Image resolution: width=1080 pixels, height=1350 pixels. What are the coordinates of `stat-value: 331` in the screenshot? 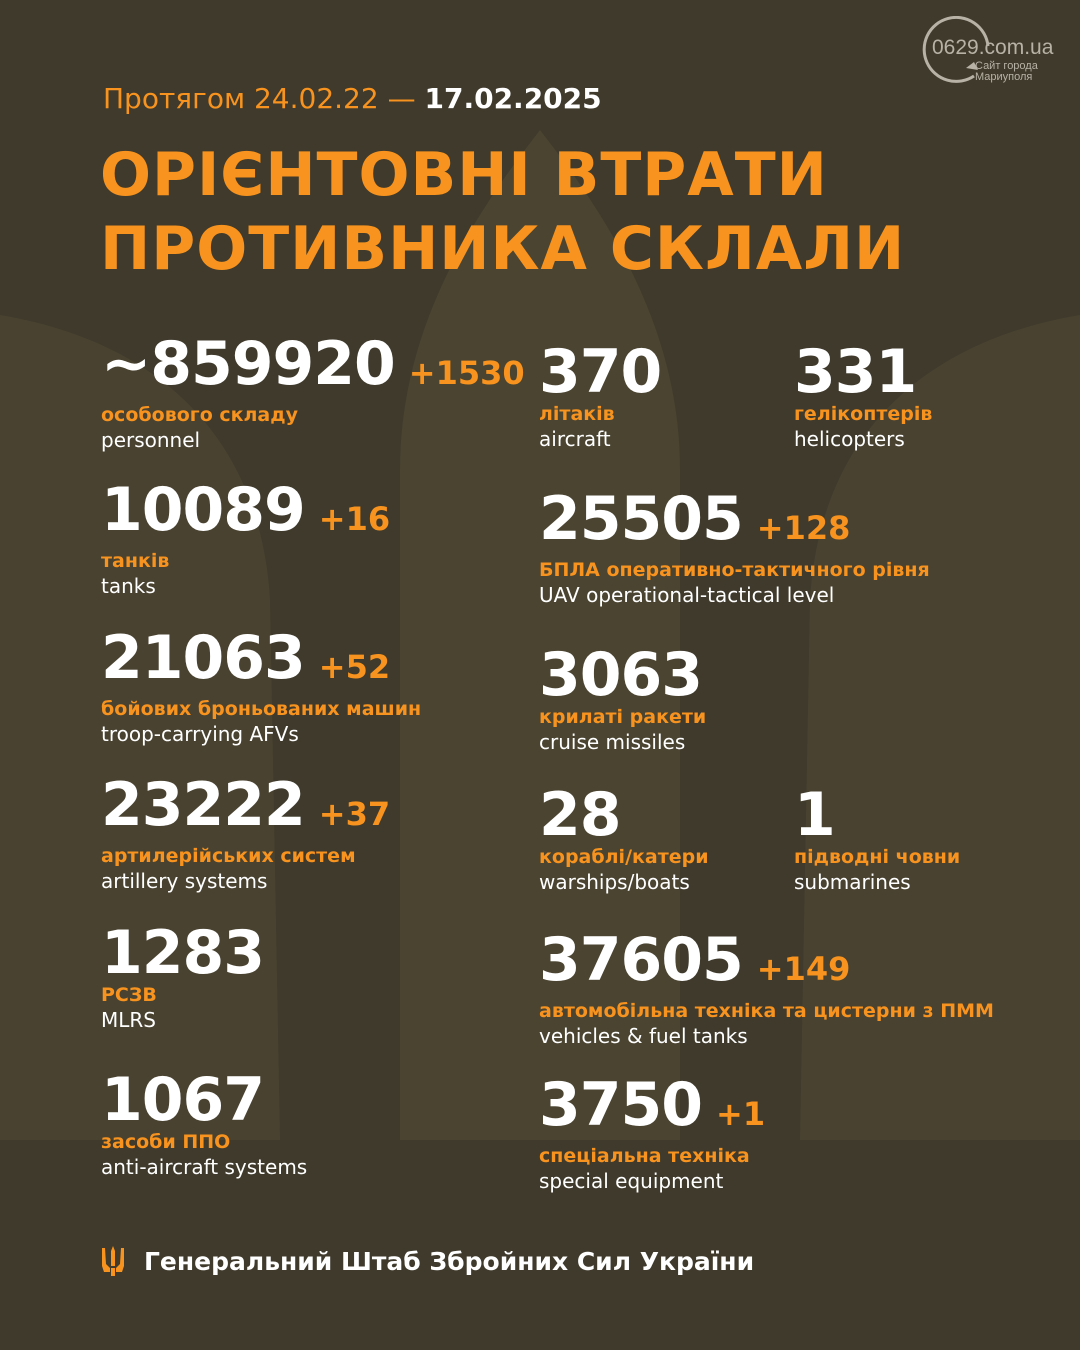 It's located at (855, 372).